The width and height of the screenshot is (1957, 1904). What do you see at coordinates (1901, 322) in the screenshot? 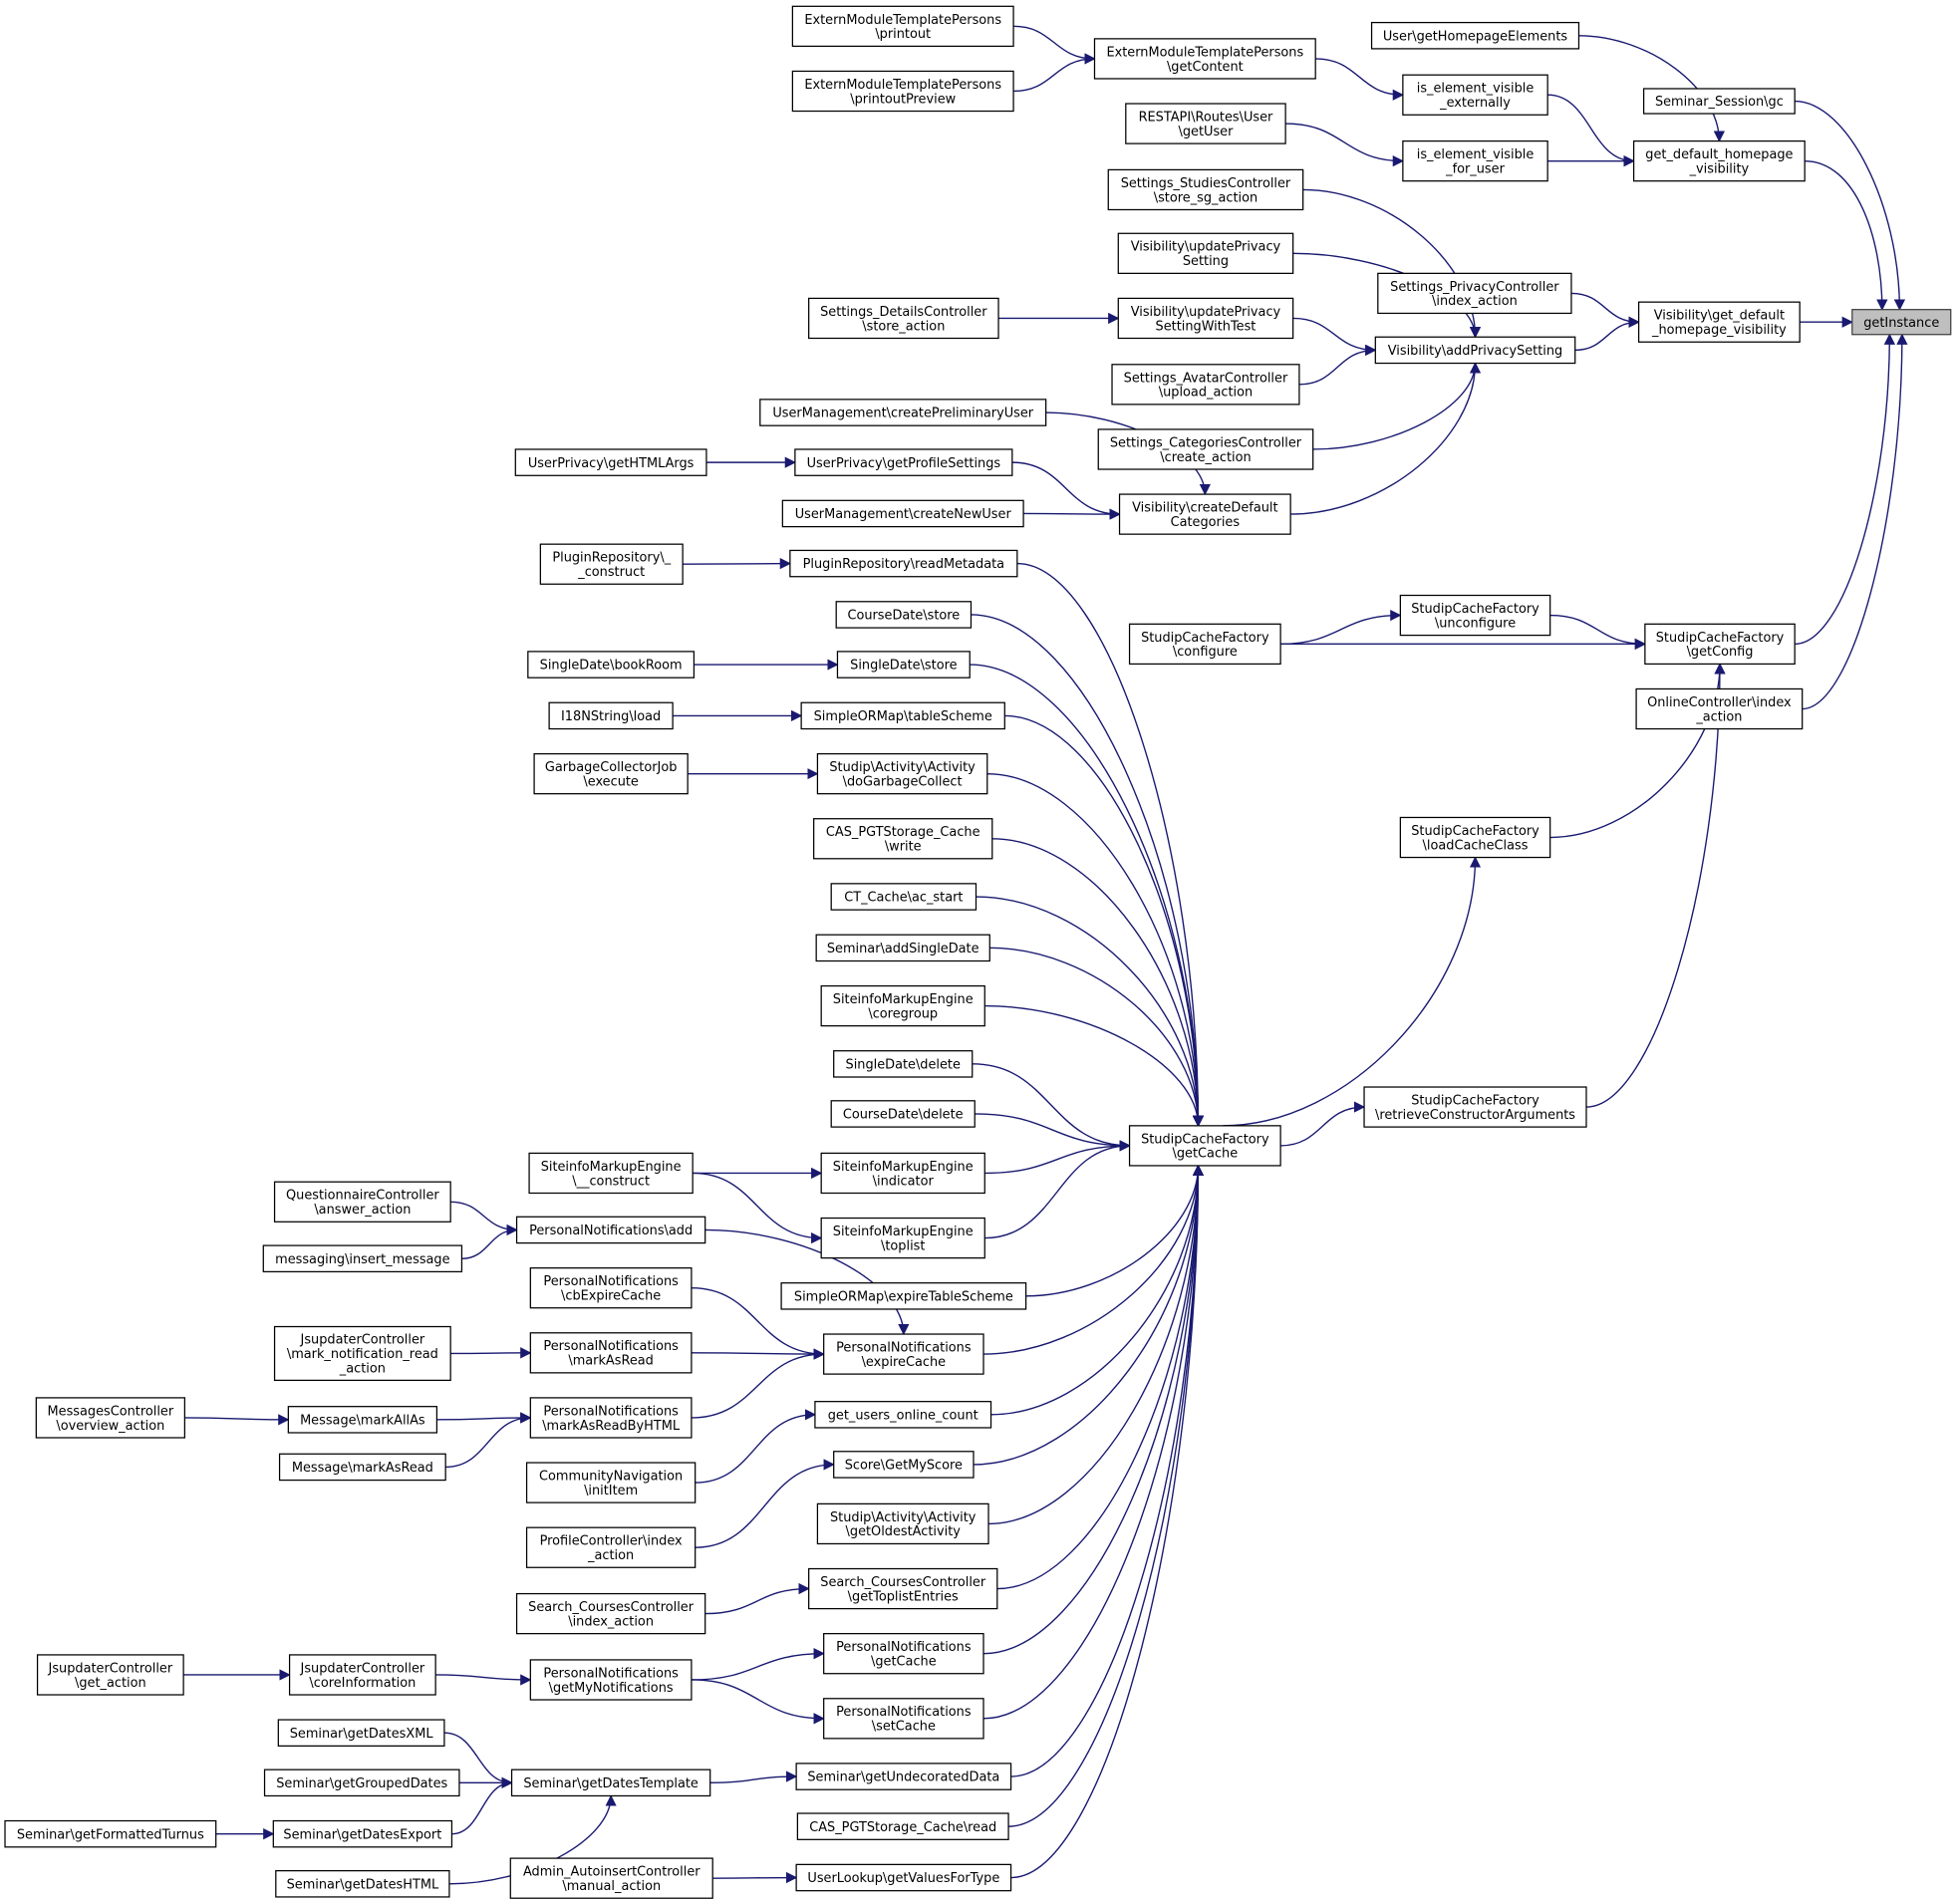
I see `node-getinstance: getInstance` at bounding box center [1901, 322].